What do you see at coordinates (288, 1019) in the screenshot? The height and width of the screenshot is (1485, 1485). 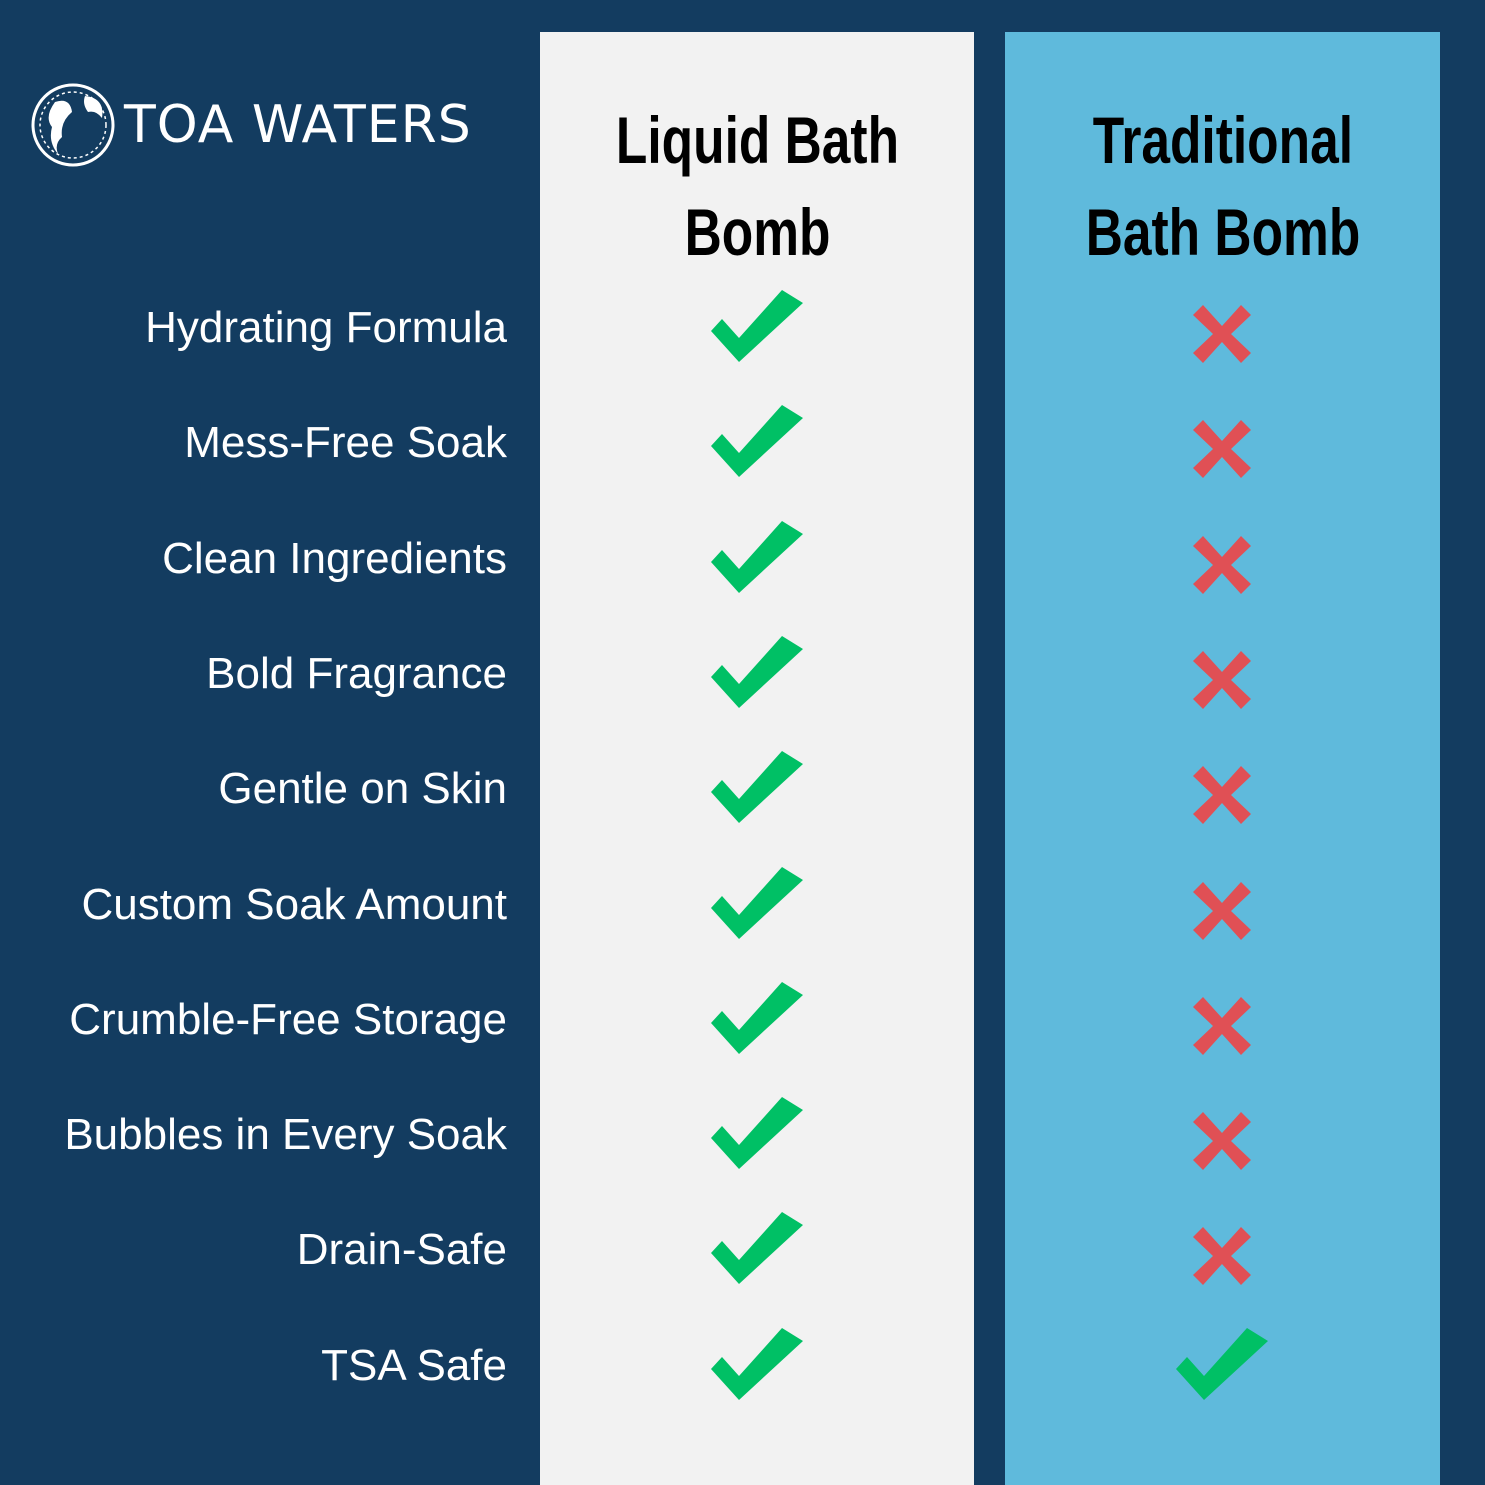 I see `feature-label: Crumble-Free Storage` at bounding box center [288, 1019].